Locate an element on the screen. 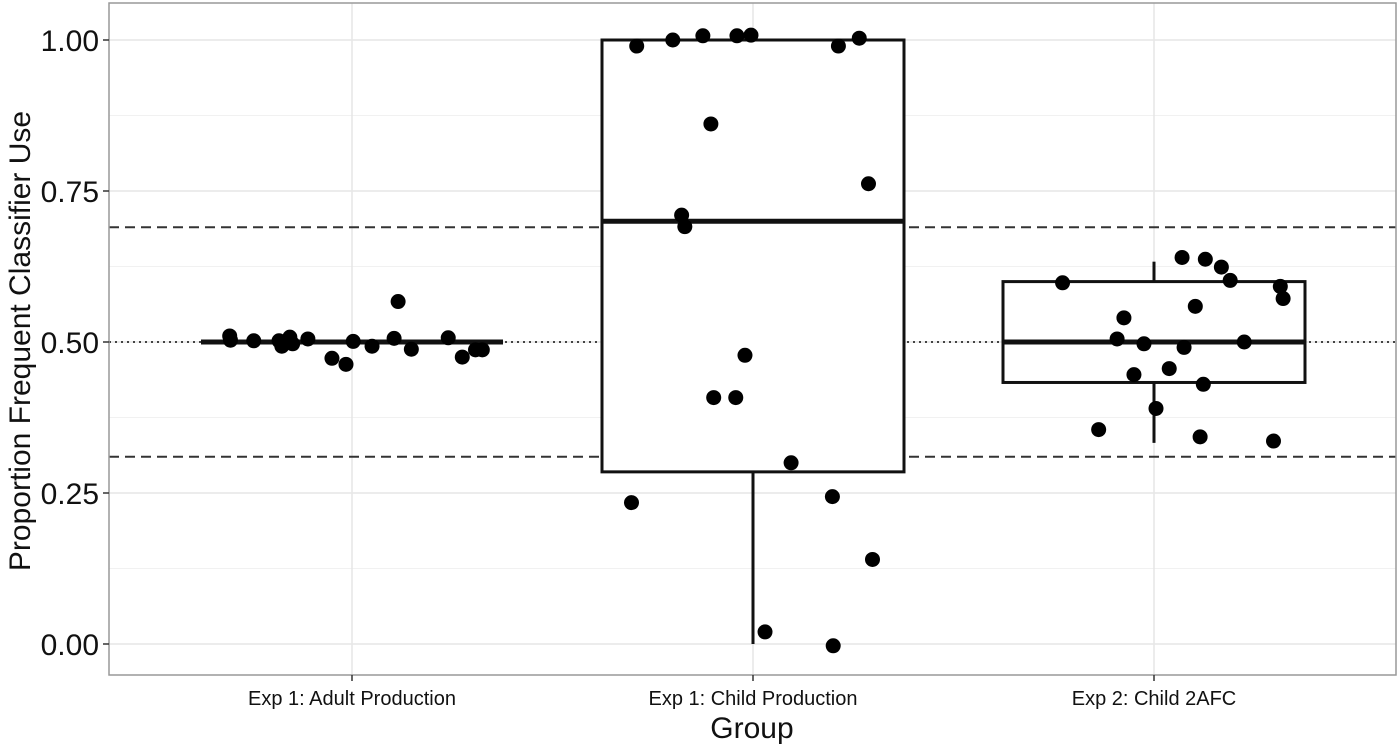  x-tick-label: Exp 1: Child Production is located at coordinates (752, 699).